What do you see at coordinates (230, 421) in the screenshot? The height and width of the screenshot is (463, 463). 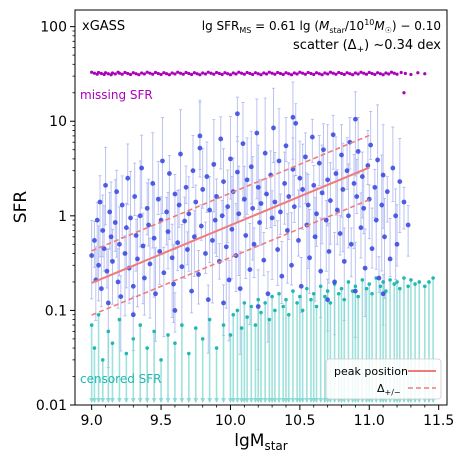 I see `x-tick-label: 10.0` at bounding box center [230, 421].